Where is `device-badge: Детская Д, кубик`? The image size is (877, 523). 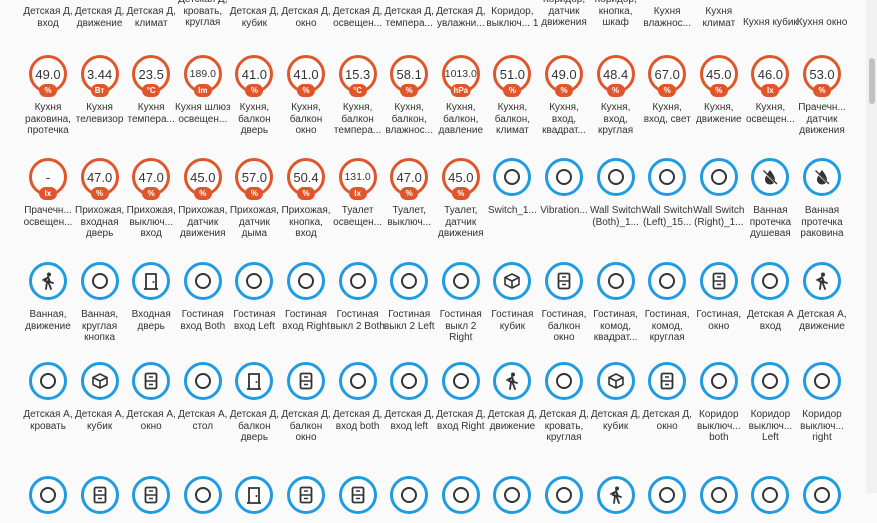
device-badge: Детская Д, кубик is located at coordinates (616, 397).